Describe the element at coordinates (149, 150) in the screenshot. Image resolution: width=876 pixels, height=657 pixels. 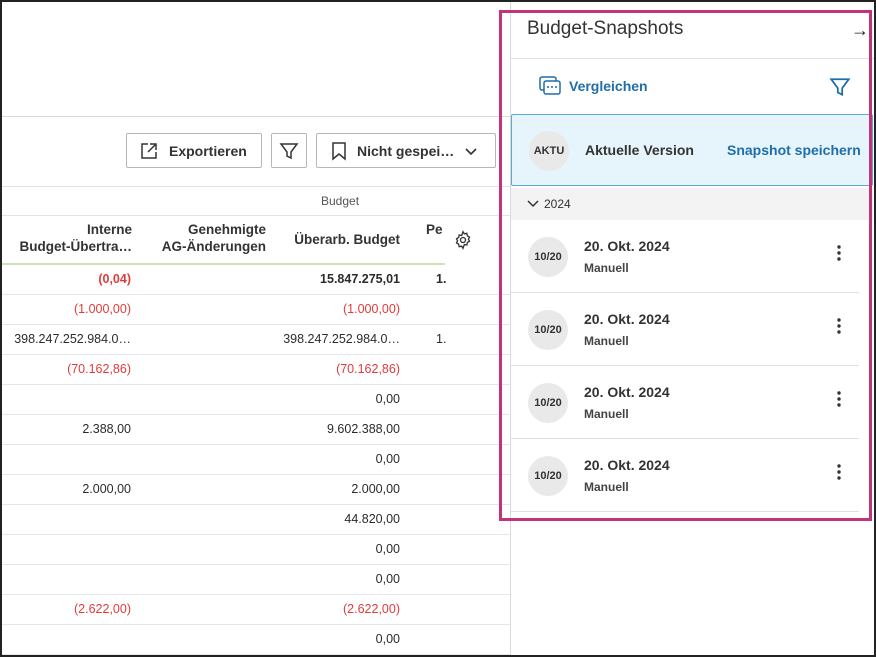
I see `export-icon` at that location.